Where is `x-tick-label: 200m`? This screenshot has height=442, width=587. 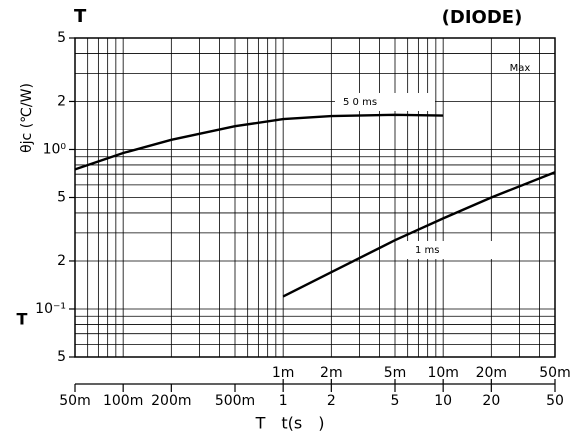 x-tick-label: 200m is located at coordinates (171, 401).